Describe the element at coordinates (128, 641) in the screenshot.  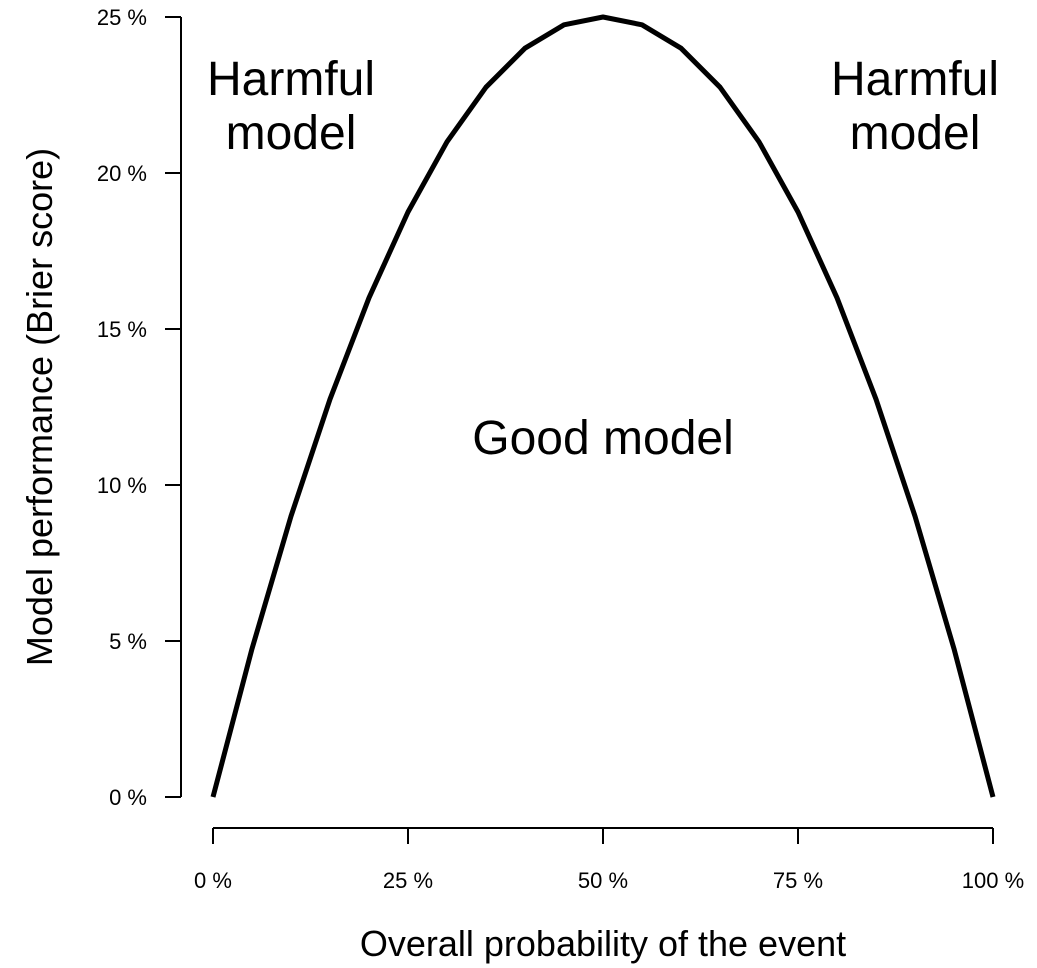
I see `y-tick-label: 5 %` at that location.